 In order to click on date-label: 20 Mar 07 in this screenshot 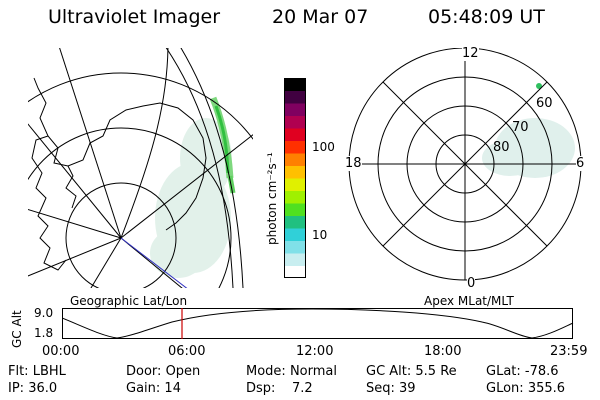, I will do `click(320, 17)`.